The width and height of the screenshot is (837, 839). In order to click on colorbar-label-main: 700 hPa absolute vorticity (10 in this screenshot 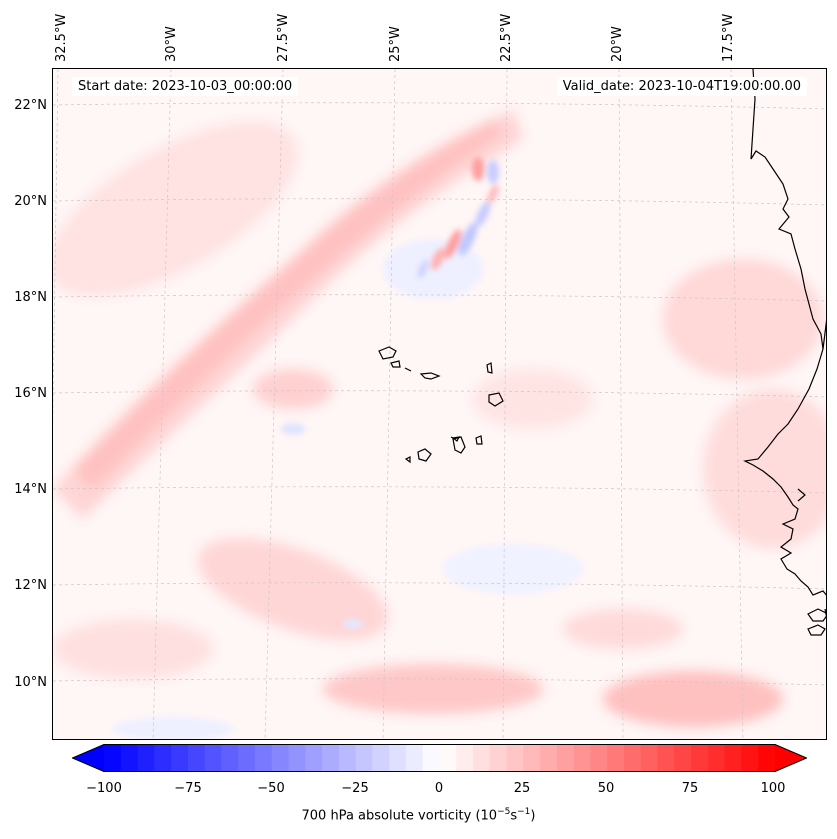, I will do `click(399, 816)`.